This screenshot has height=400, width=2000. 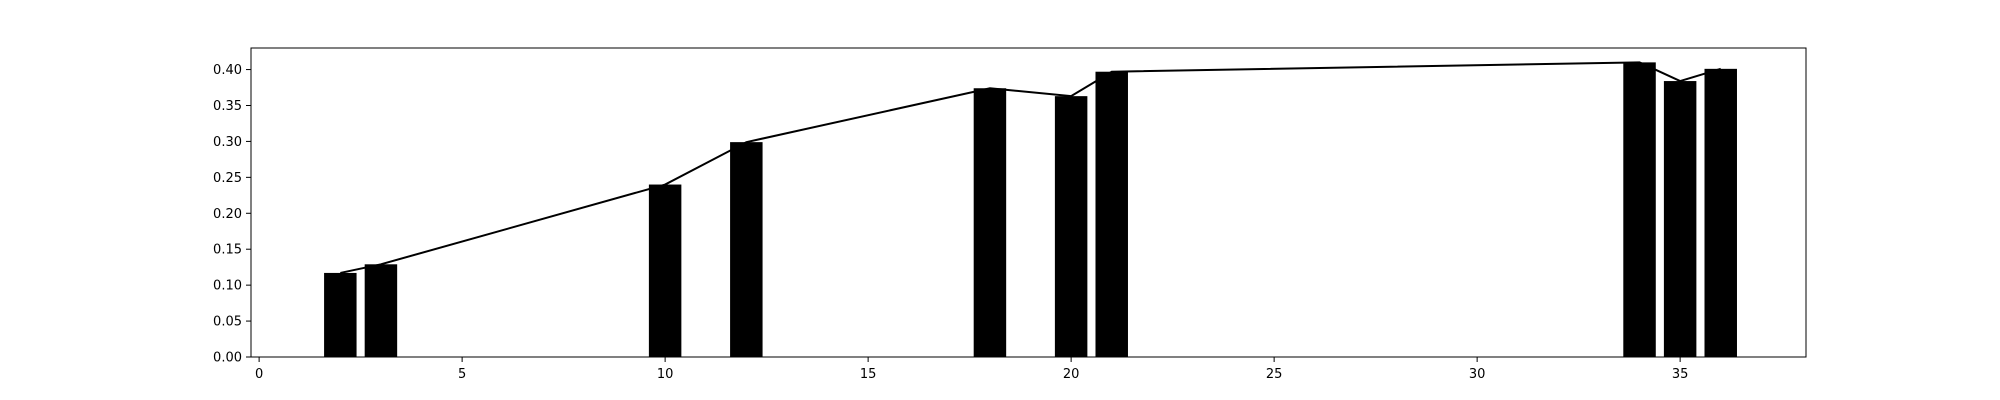 What do you see at coordinates (227, 250) in the screenshot?
I see `y-tick-label-3: 0.15` at bounding box center [227, 250].